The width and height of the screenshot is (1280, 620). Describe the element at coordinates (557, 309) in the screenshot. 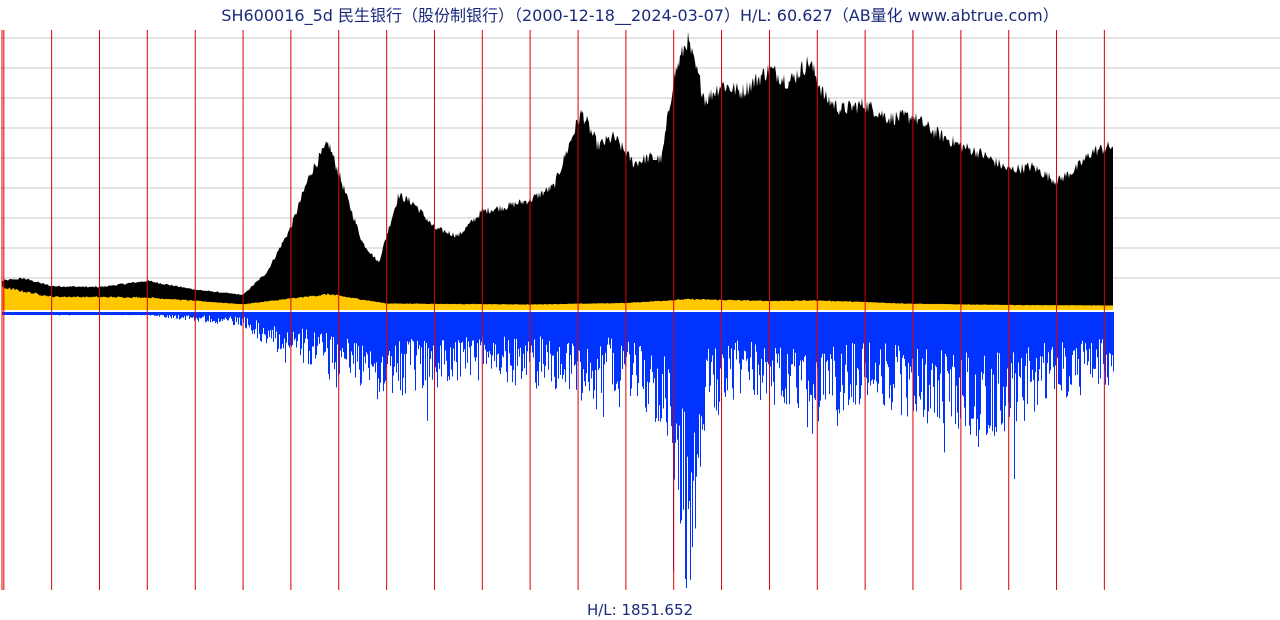

I see `band-baseline` at that location.